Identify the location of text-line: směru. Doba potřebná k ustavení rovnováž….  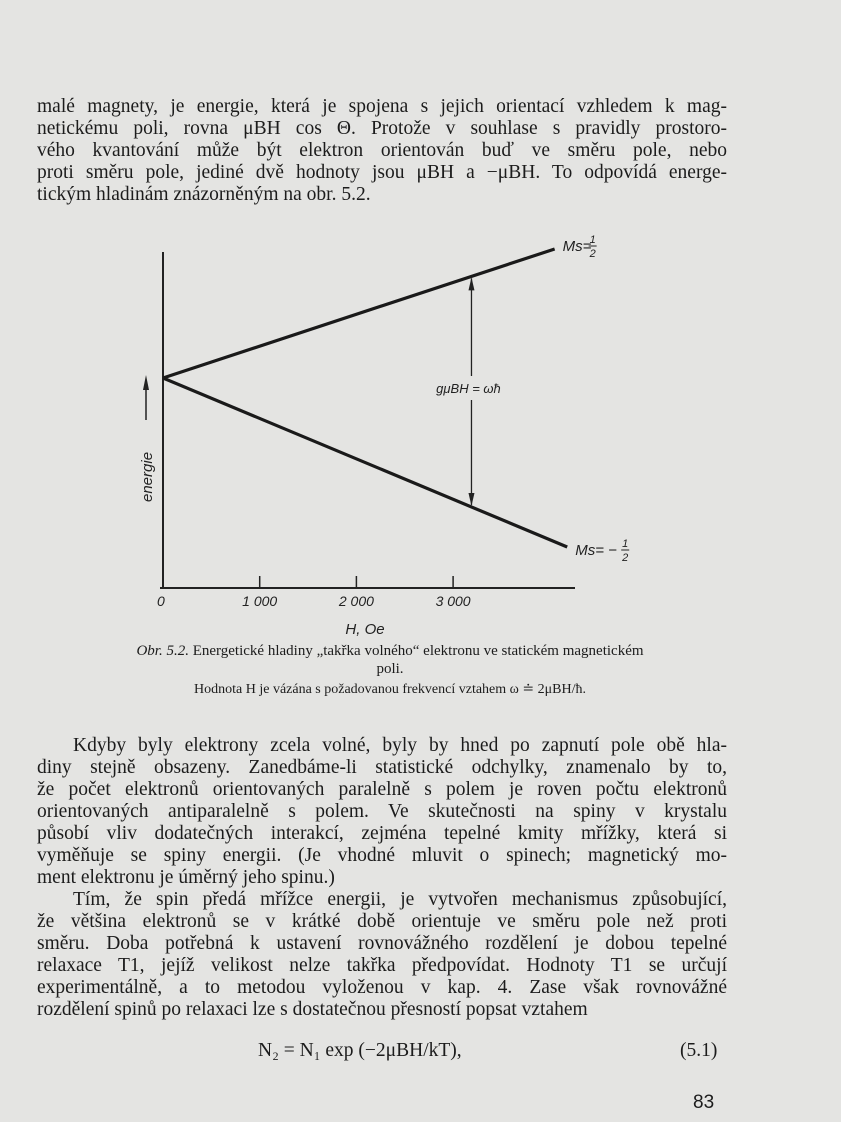
(382, 943).